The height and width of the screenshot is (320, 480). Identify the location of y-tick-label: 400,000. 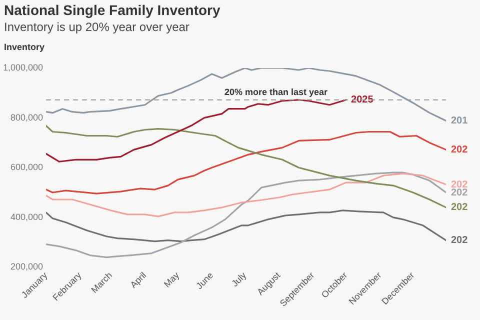
(27, 217).